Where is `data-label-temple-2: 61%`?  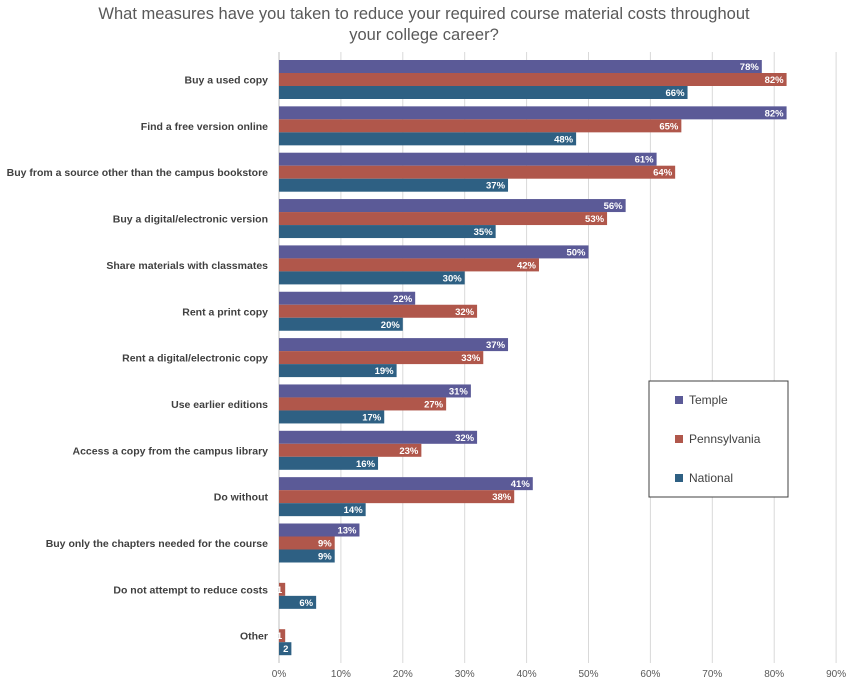
data-label-temple-2: 61% is located at coordinates (645, 160).